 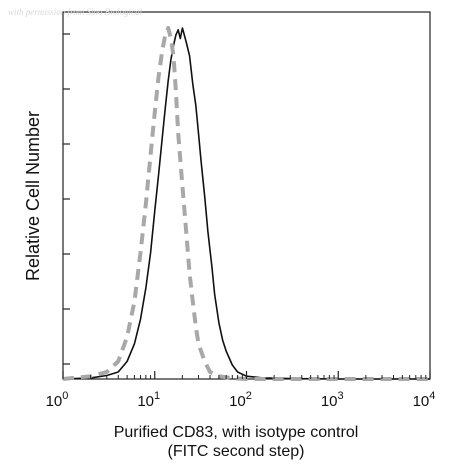 What do you see at coordinates (332, 400) in the screenshot?
I see `x-tick-label: 10³` at bounding box center [332, 400].